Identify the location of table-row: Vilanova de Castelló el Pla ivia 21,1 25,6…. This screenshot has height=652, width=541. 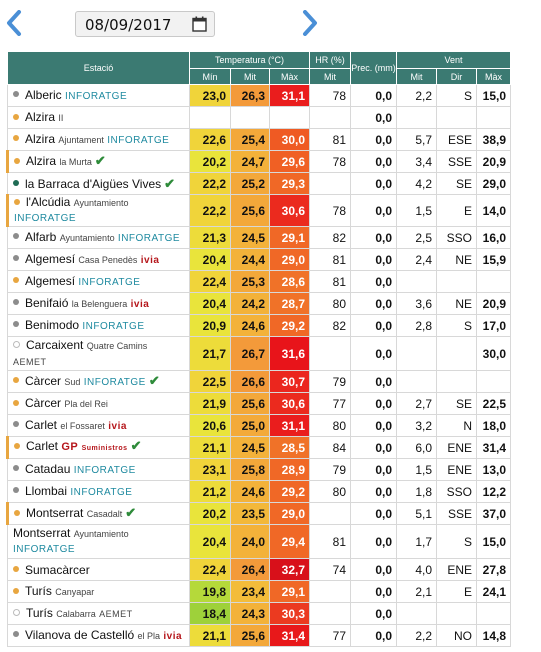
(259, 635).